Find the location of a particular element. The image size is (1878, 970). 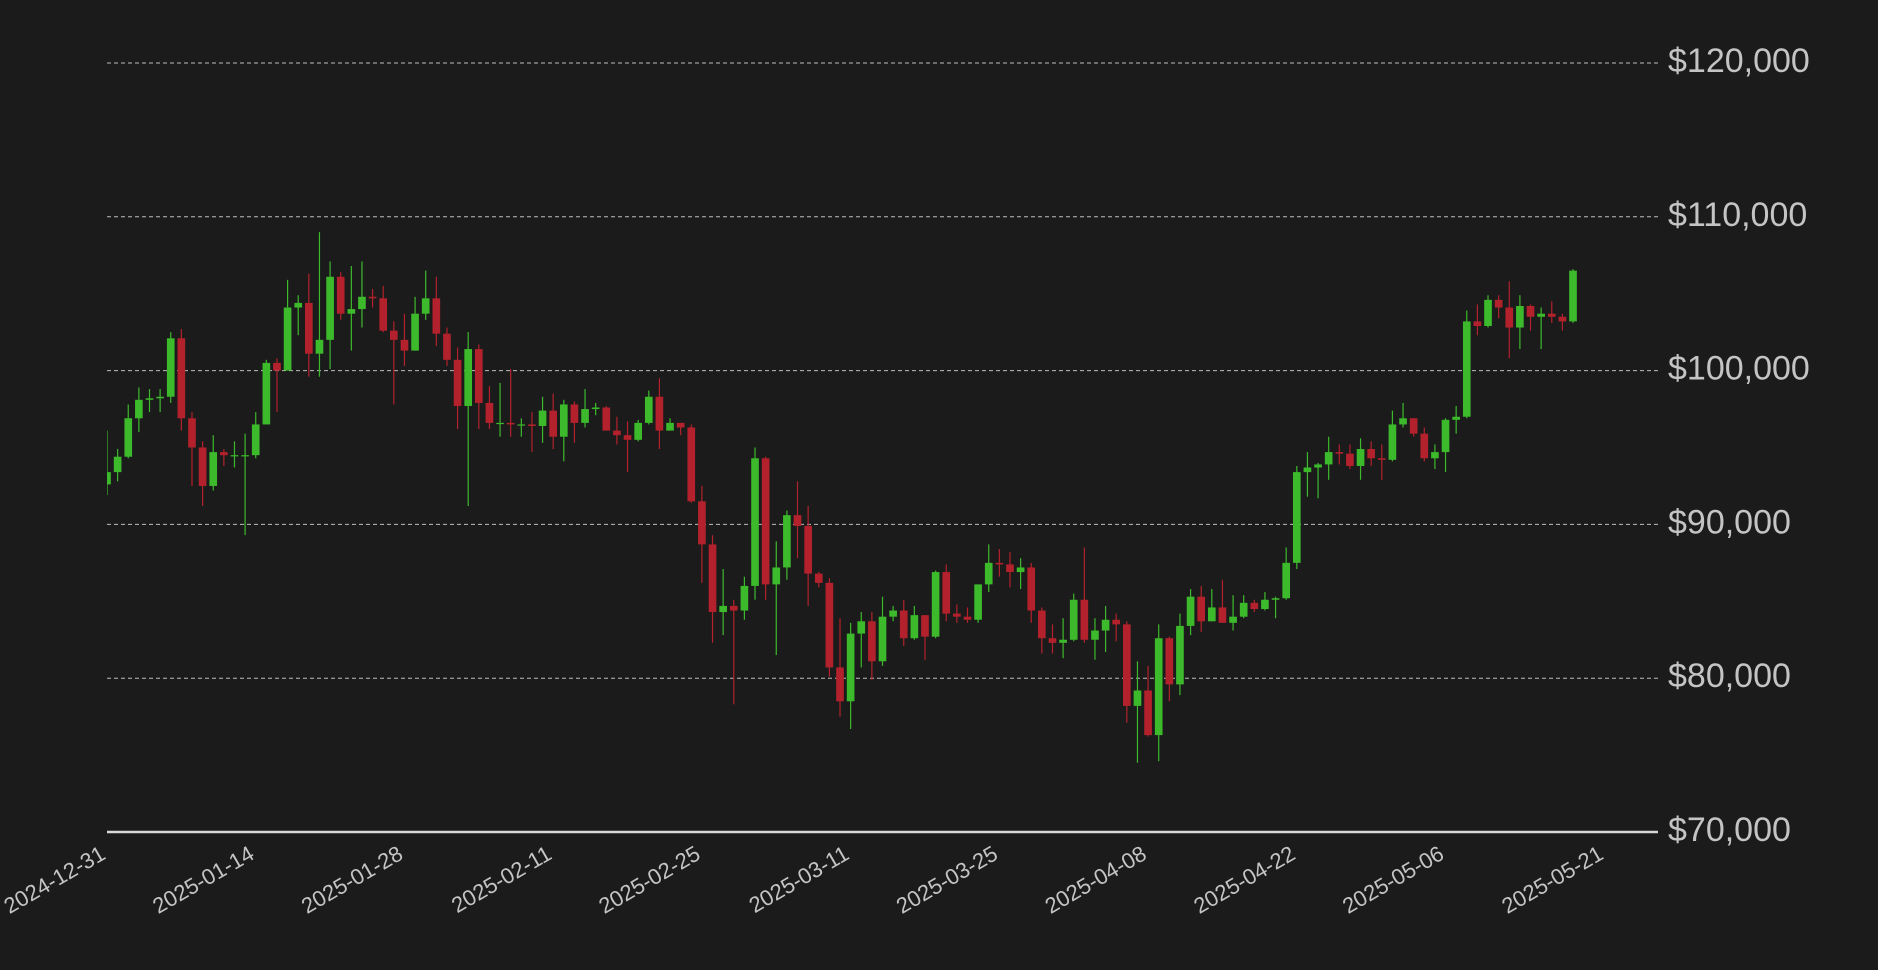

y-tick-label: $90,000 is located at coordinates (1729, 522).